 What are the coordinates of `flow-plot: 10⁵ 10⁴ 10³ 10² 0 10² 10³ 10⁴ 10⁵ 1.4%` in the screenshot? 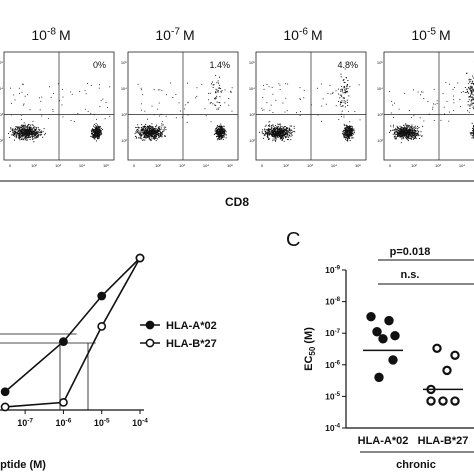 It's located at (180, 109).